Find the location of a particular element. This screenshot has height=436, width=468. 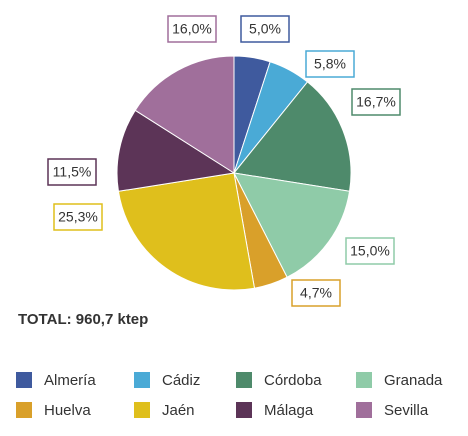

legend-label: Málaga is located at coordinates (289, 410).